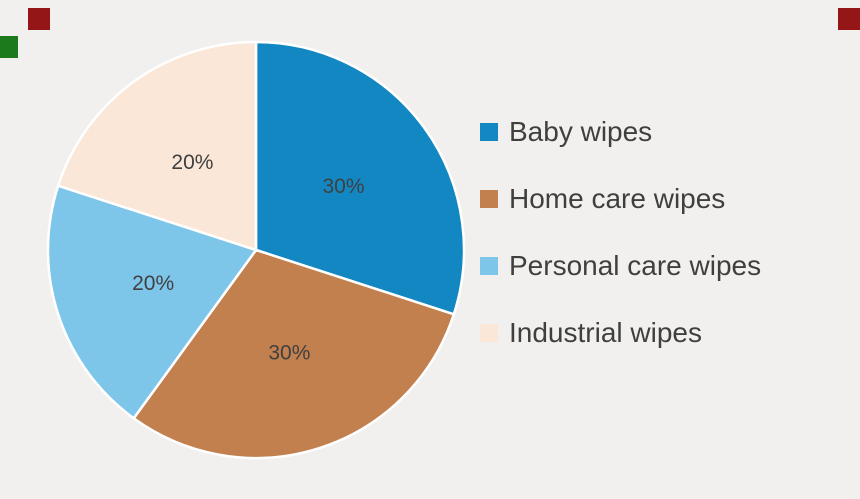 The height and width of the screenshot is (499, 860). I want to click on legend-label: Personal care wipes, so click(635, 265).